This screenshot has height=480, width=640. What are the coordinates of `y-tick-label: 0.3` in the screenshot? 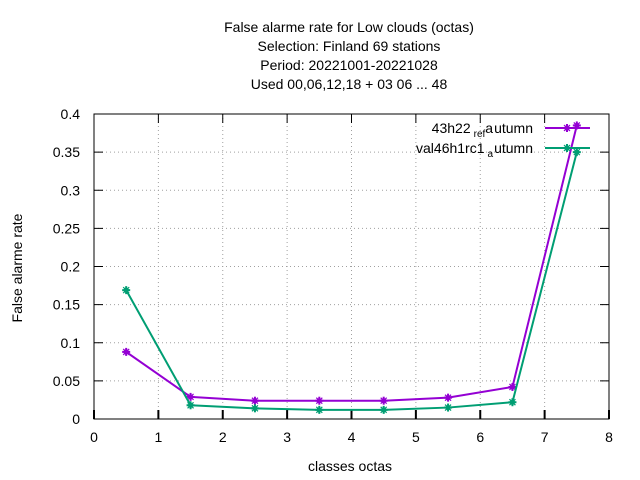 It's located at (71, 190).